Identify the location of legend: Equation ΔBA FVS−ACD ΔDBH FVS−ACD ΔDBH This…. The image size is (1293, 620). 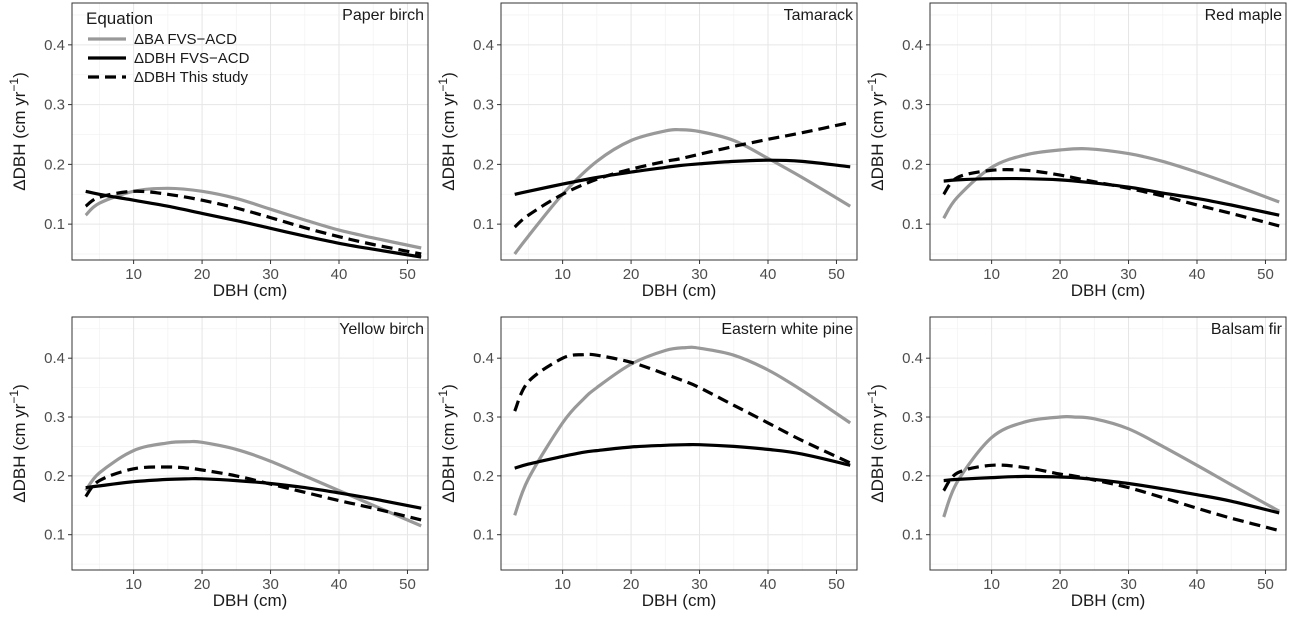
(168, 47).